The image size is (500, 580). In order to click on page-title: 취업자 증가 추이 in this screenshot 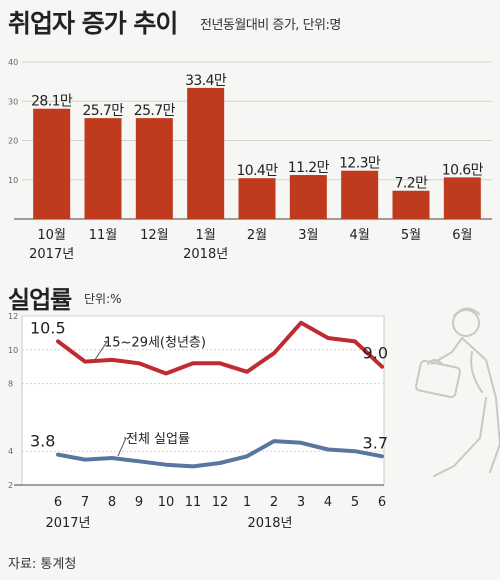, I will do `click(93, 23)`.